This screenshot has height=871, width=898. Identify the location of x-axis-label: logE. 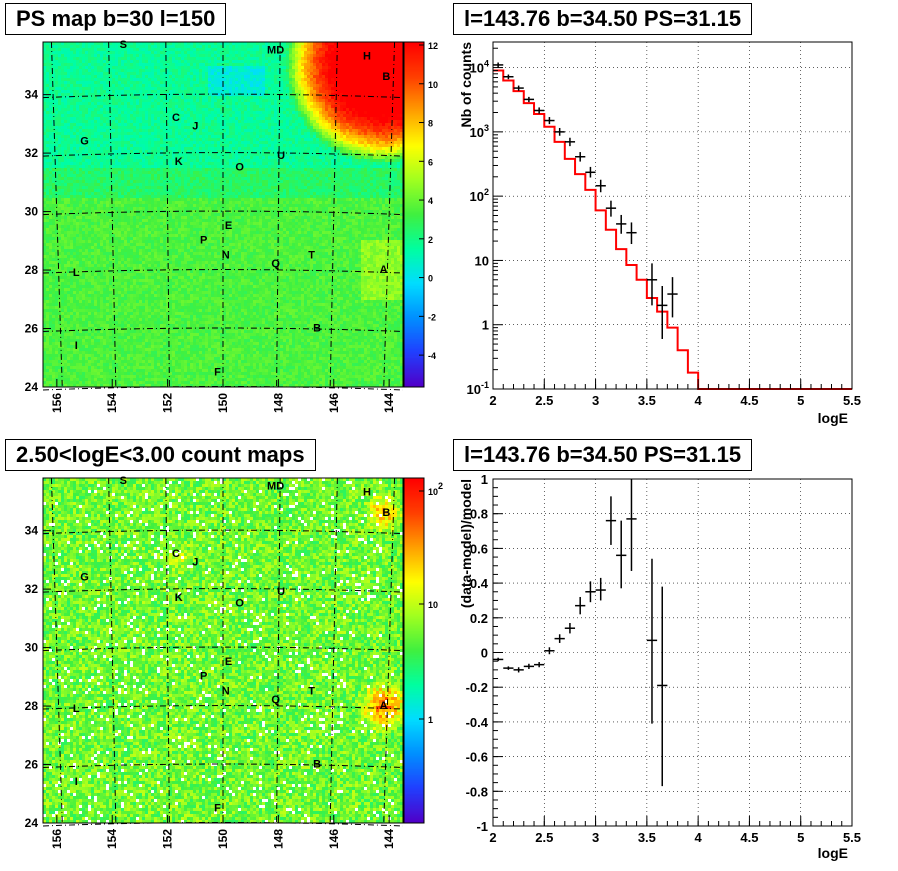
(833, 853).